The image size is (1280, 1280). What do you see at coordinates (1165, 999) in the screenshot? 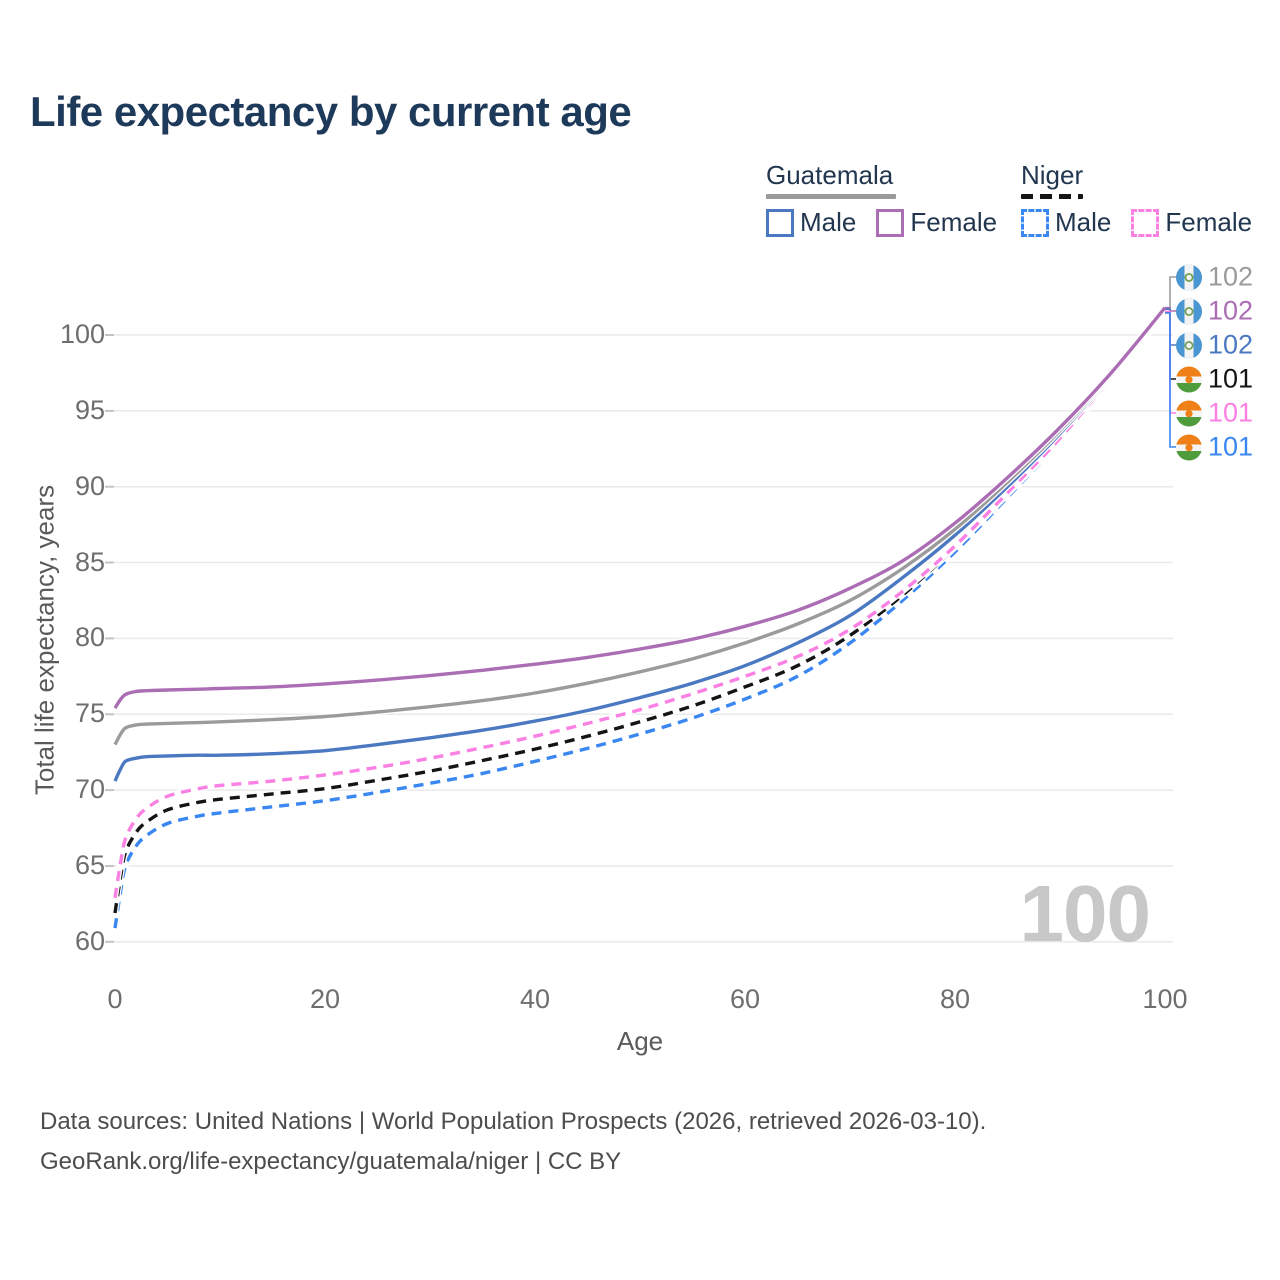
I see `x-tick-label: 100` at bounding box center [1165, 999].